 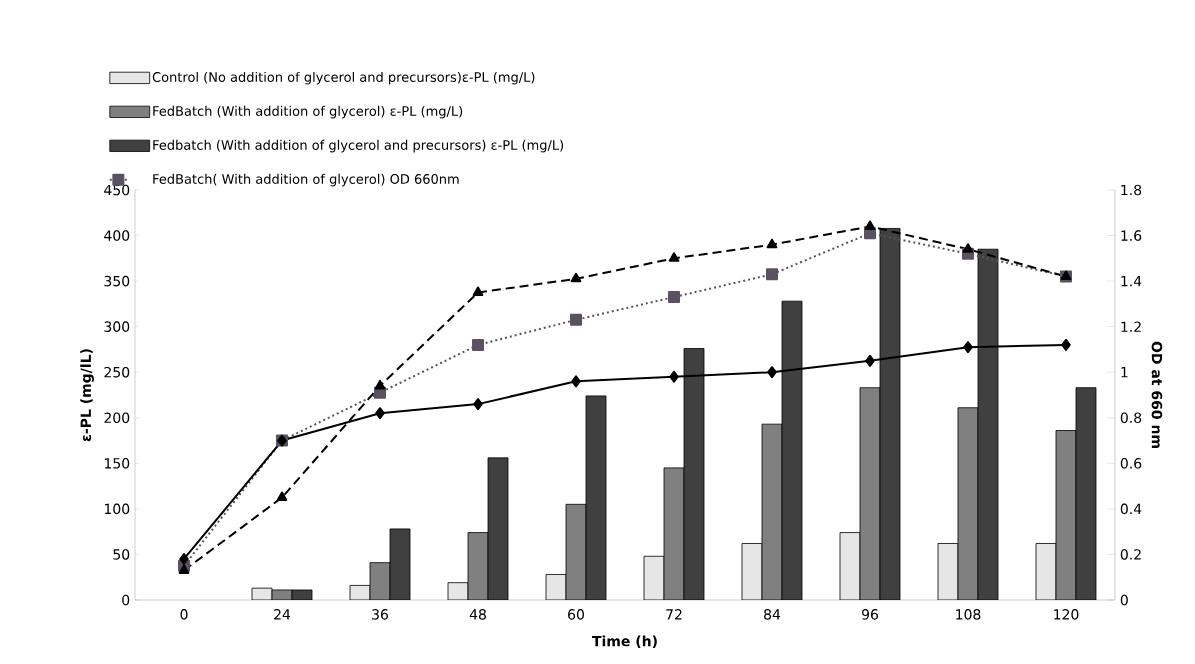 What do you see at coordinates (308, 112) in the screenshot?
I see `legend-label: FedBatch (With addition of glycerol) ε-PL (mg/L)` at bounding box center [308, 112].